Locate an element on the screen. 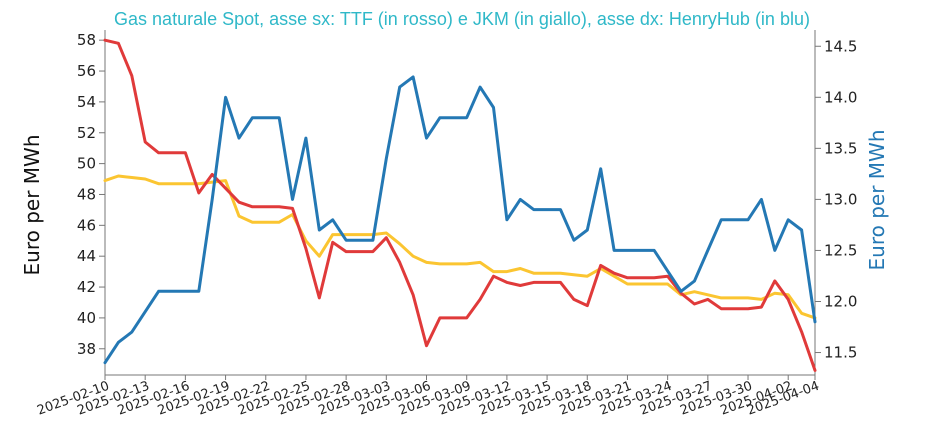  y-tick-left-label: 48 is located at coordinates (86, 194).